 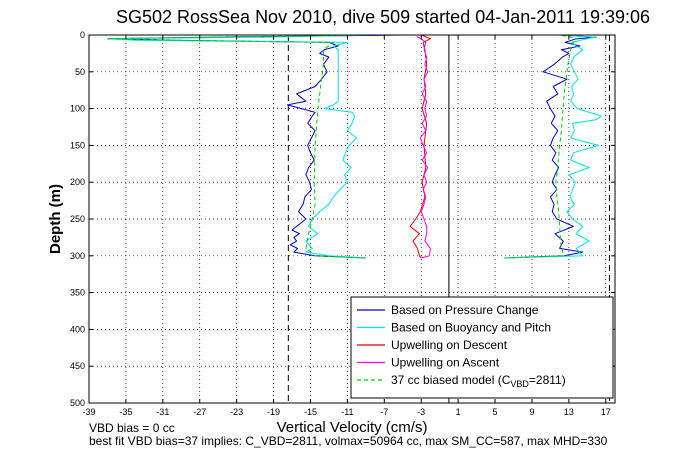 What do you see at coordinates (77, 182) in the screenshot?
I see `y-tick-label-4: 200` at bounding box center [77, 182].